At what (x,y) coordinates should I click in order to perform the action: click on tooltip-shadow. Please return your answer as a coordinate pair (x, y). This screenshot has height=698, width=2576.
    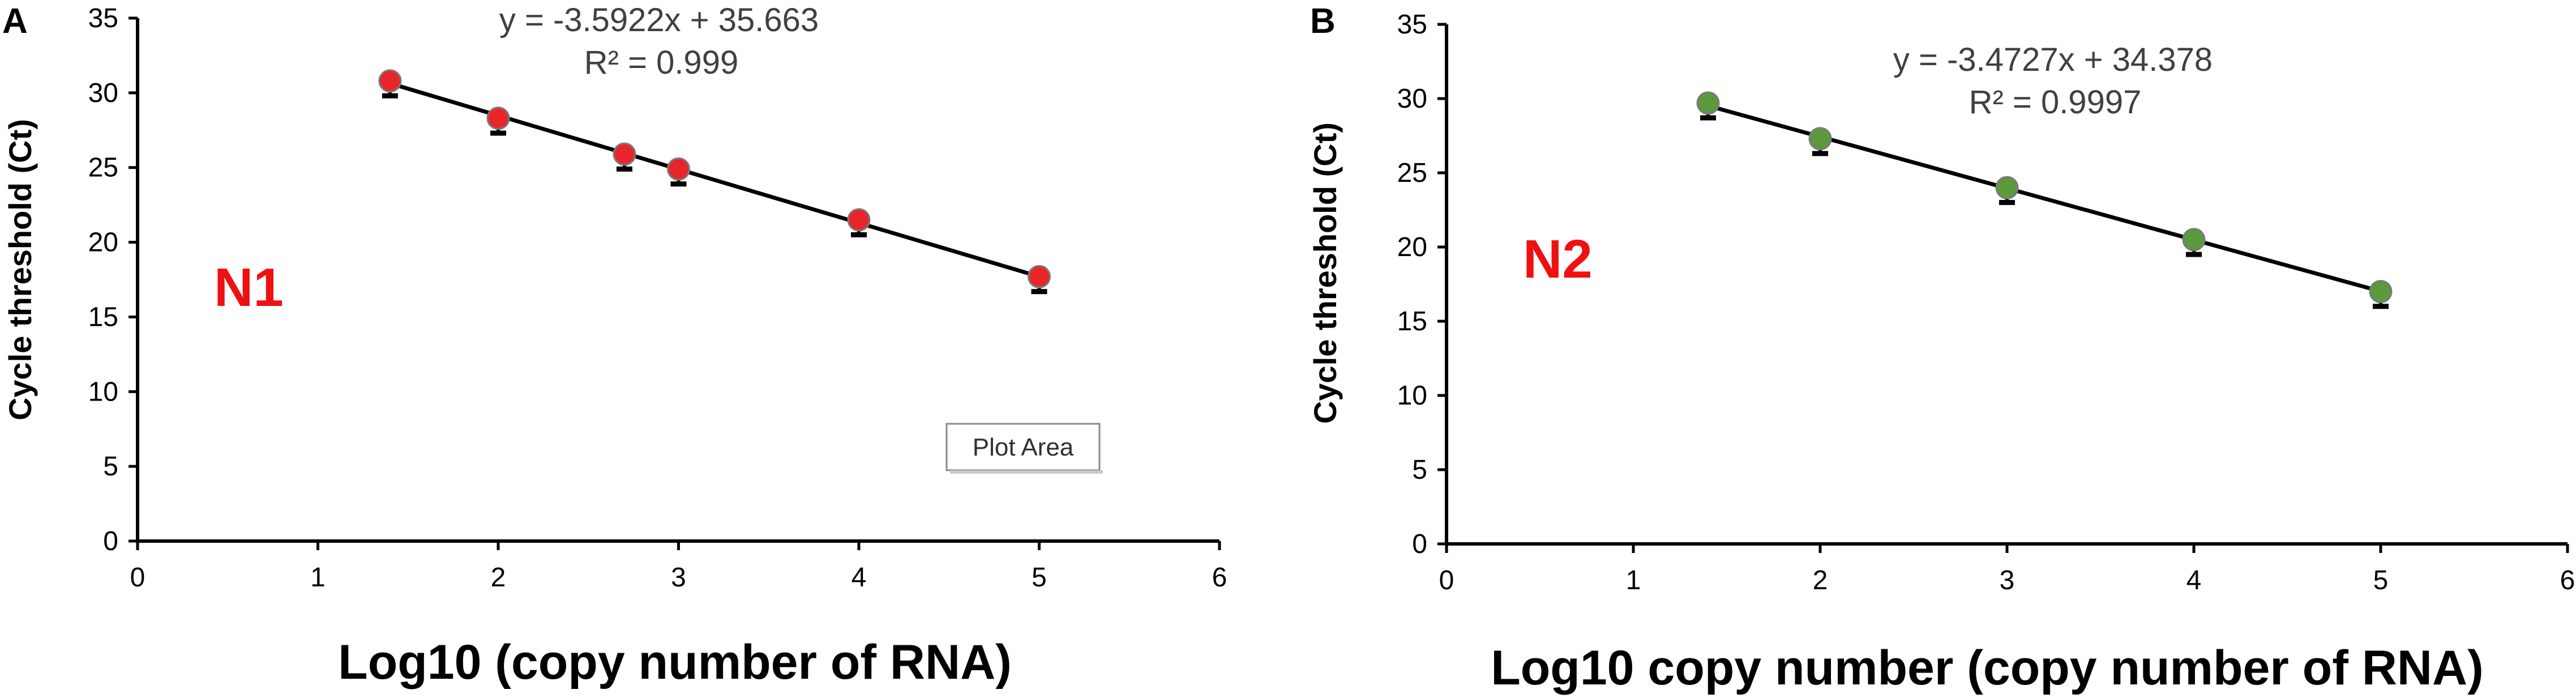
    Looking at the image, I should click on (1026, 472).